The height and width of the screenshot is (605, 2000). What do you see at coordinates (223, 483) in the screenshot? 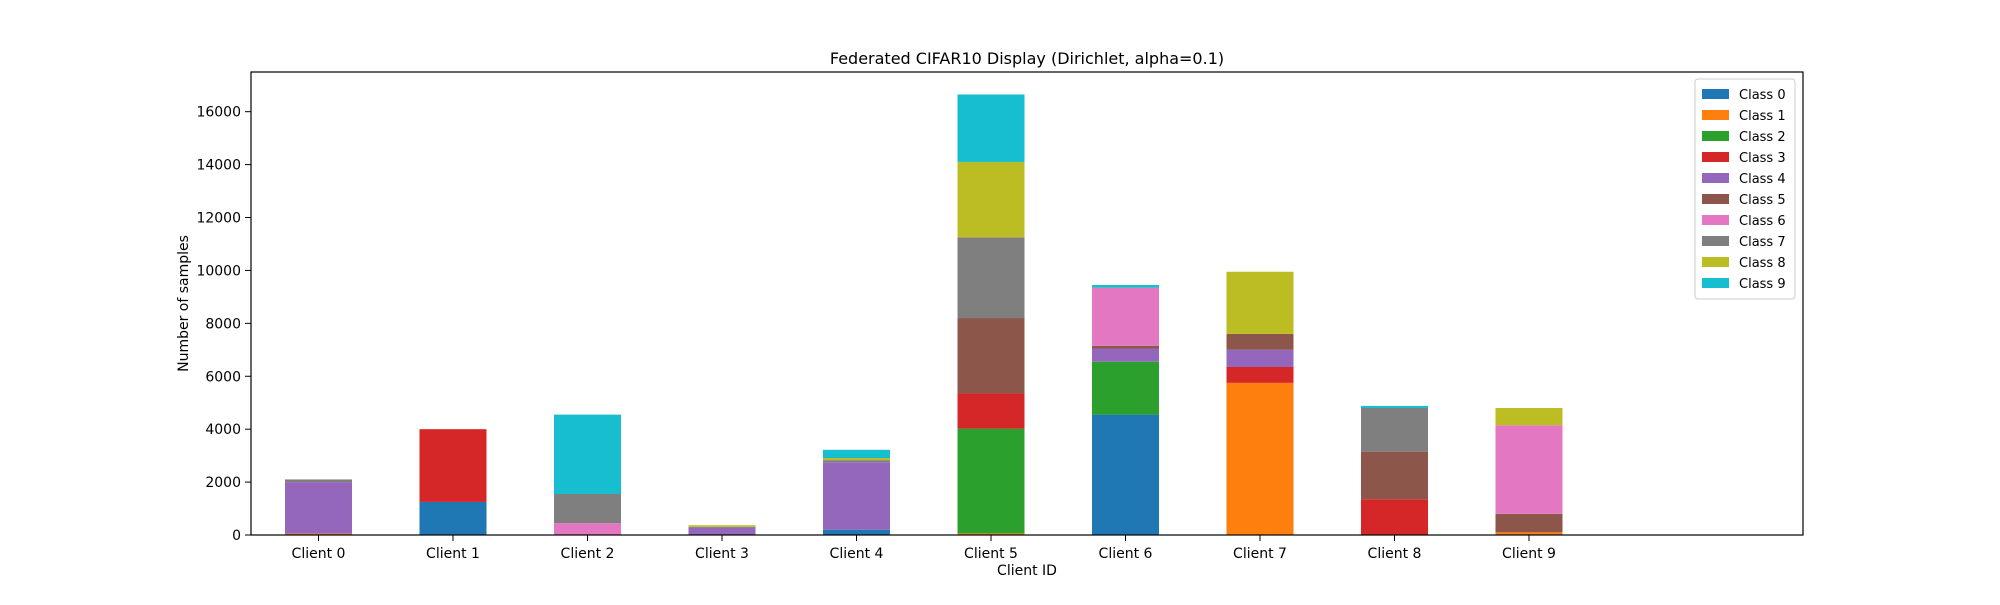
I see `y-tick-label: 2000` at bounding box center [223, 483].